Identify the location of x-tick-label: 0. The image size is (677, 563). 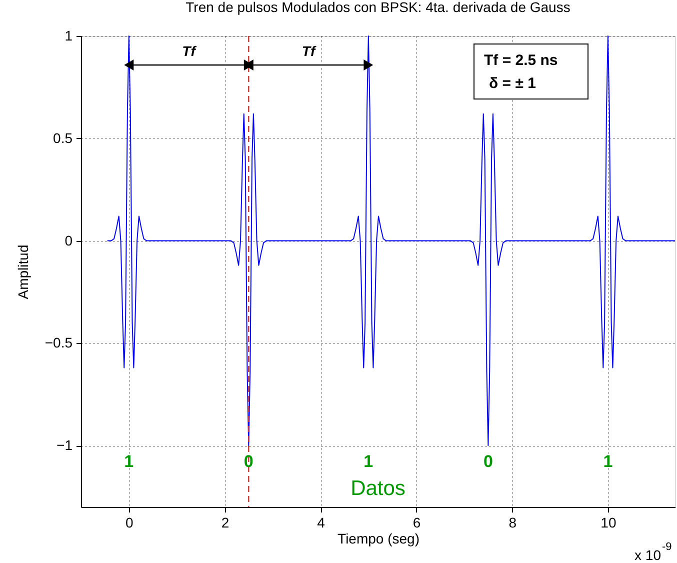
(130, 522).